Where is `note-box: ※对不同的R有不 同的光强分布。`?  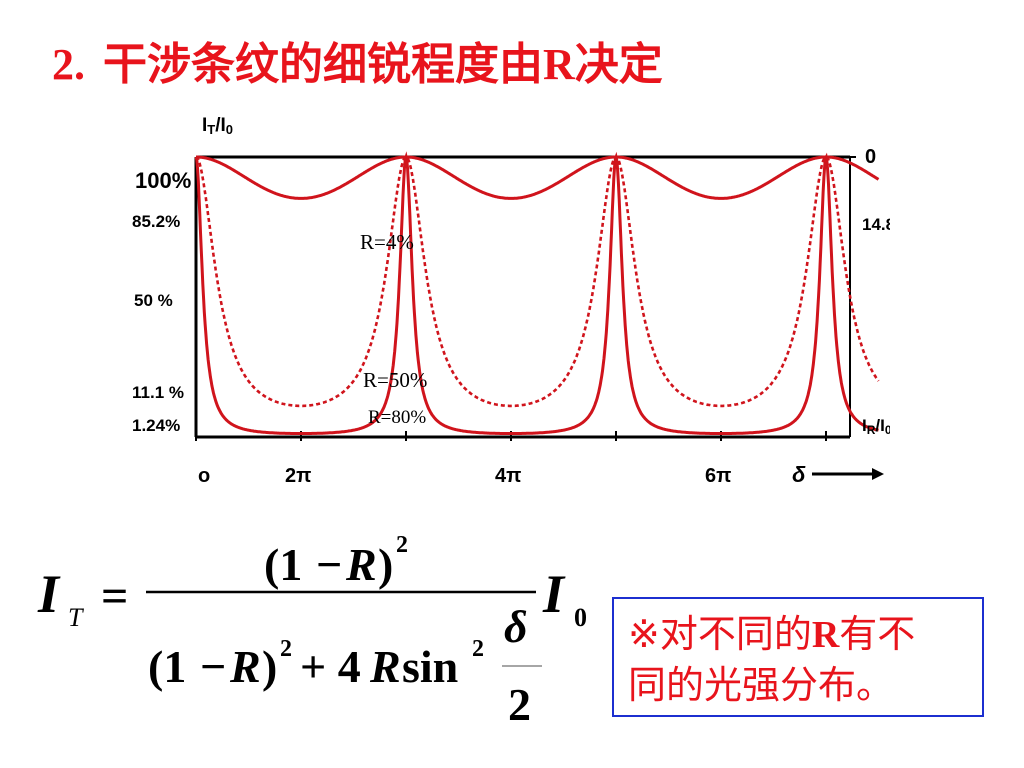 note-box: ※对不同的R有不 同的光强分布。 is located at coordinates (798, 657).